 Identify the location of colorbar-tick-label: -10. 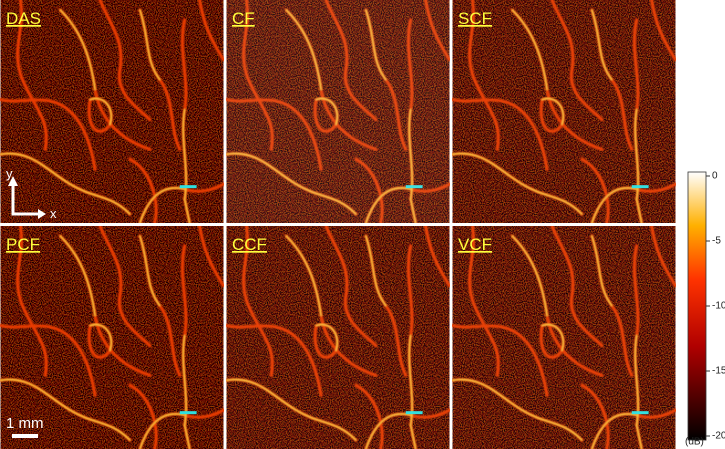
(718, 306).